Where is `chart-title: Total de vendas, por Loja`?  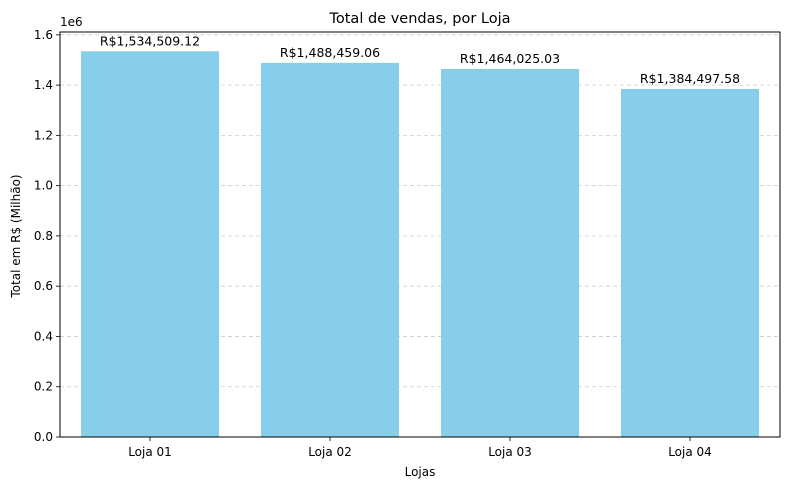 chart-title: Total de vendas, por Loja is located at coordinates (419, 19).